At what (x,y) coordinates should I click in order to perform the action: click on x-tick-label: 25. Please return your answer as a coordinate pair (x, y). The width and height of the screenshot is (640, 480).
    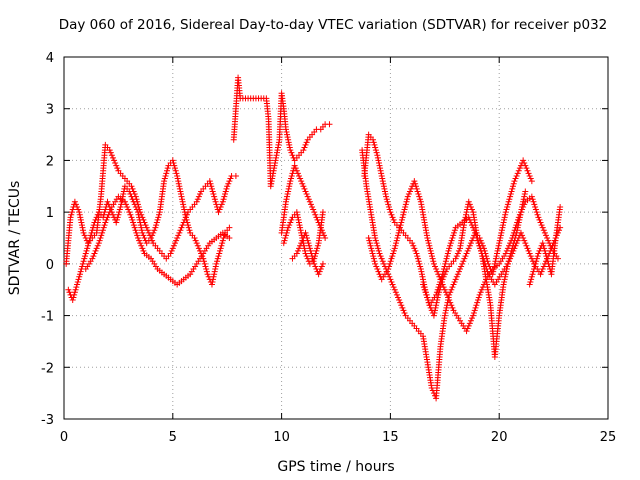
    Looking at the image, I should click on (608, 437).